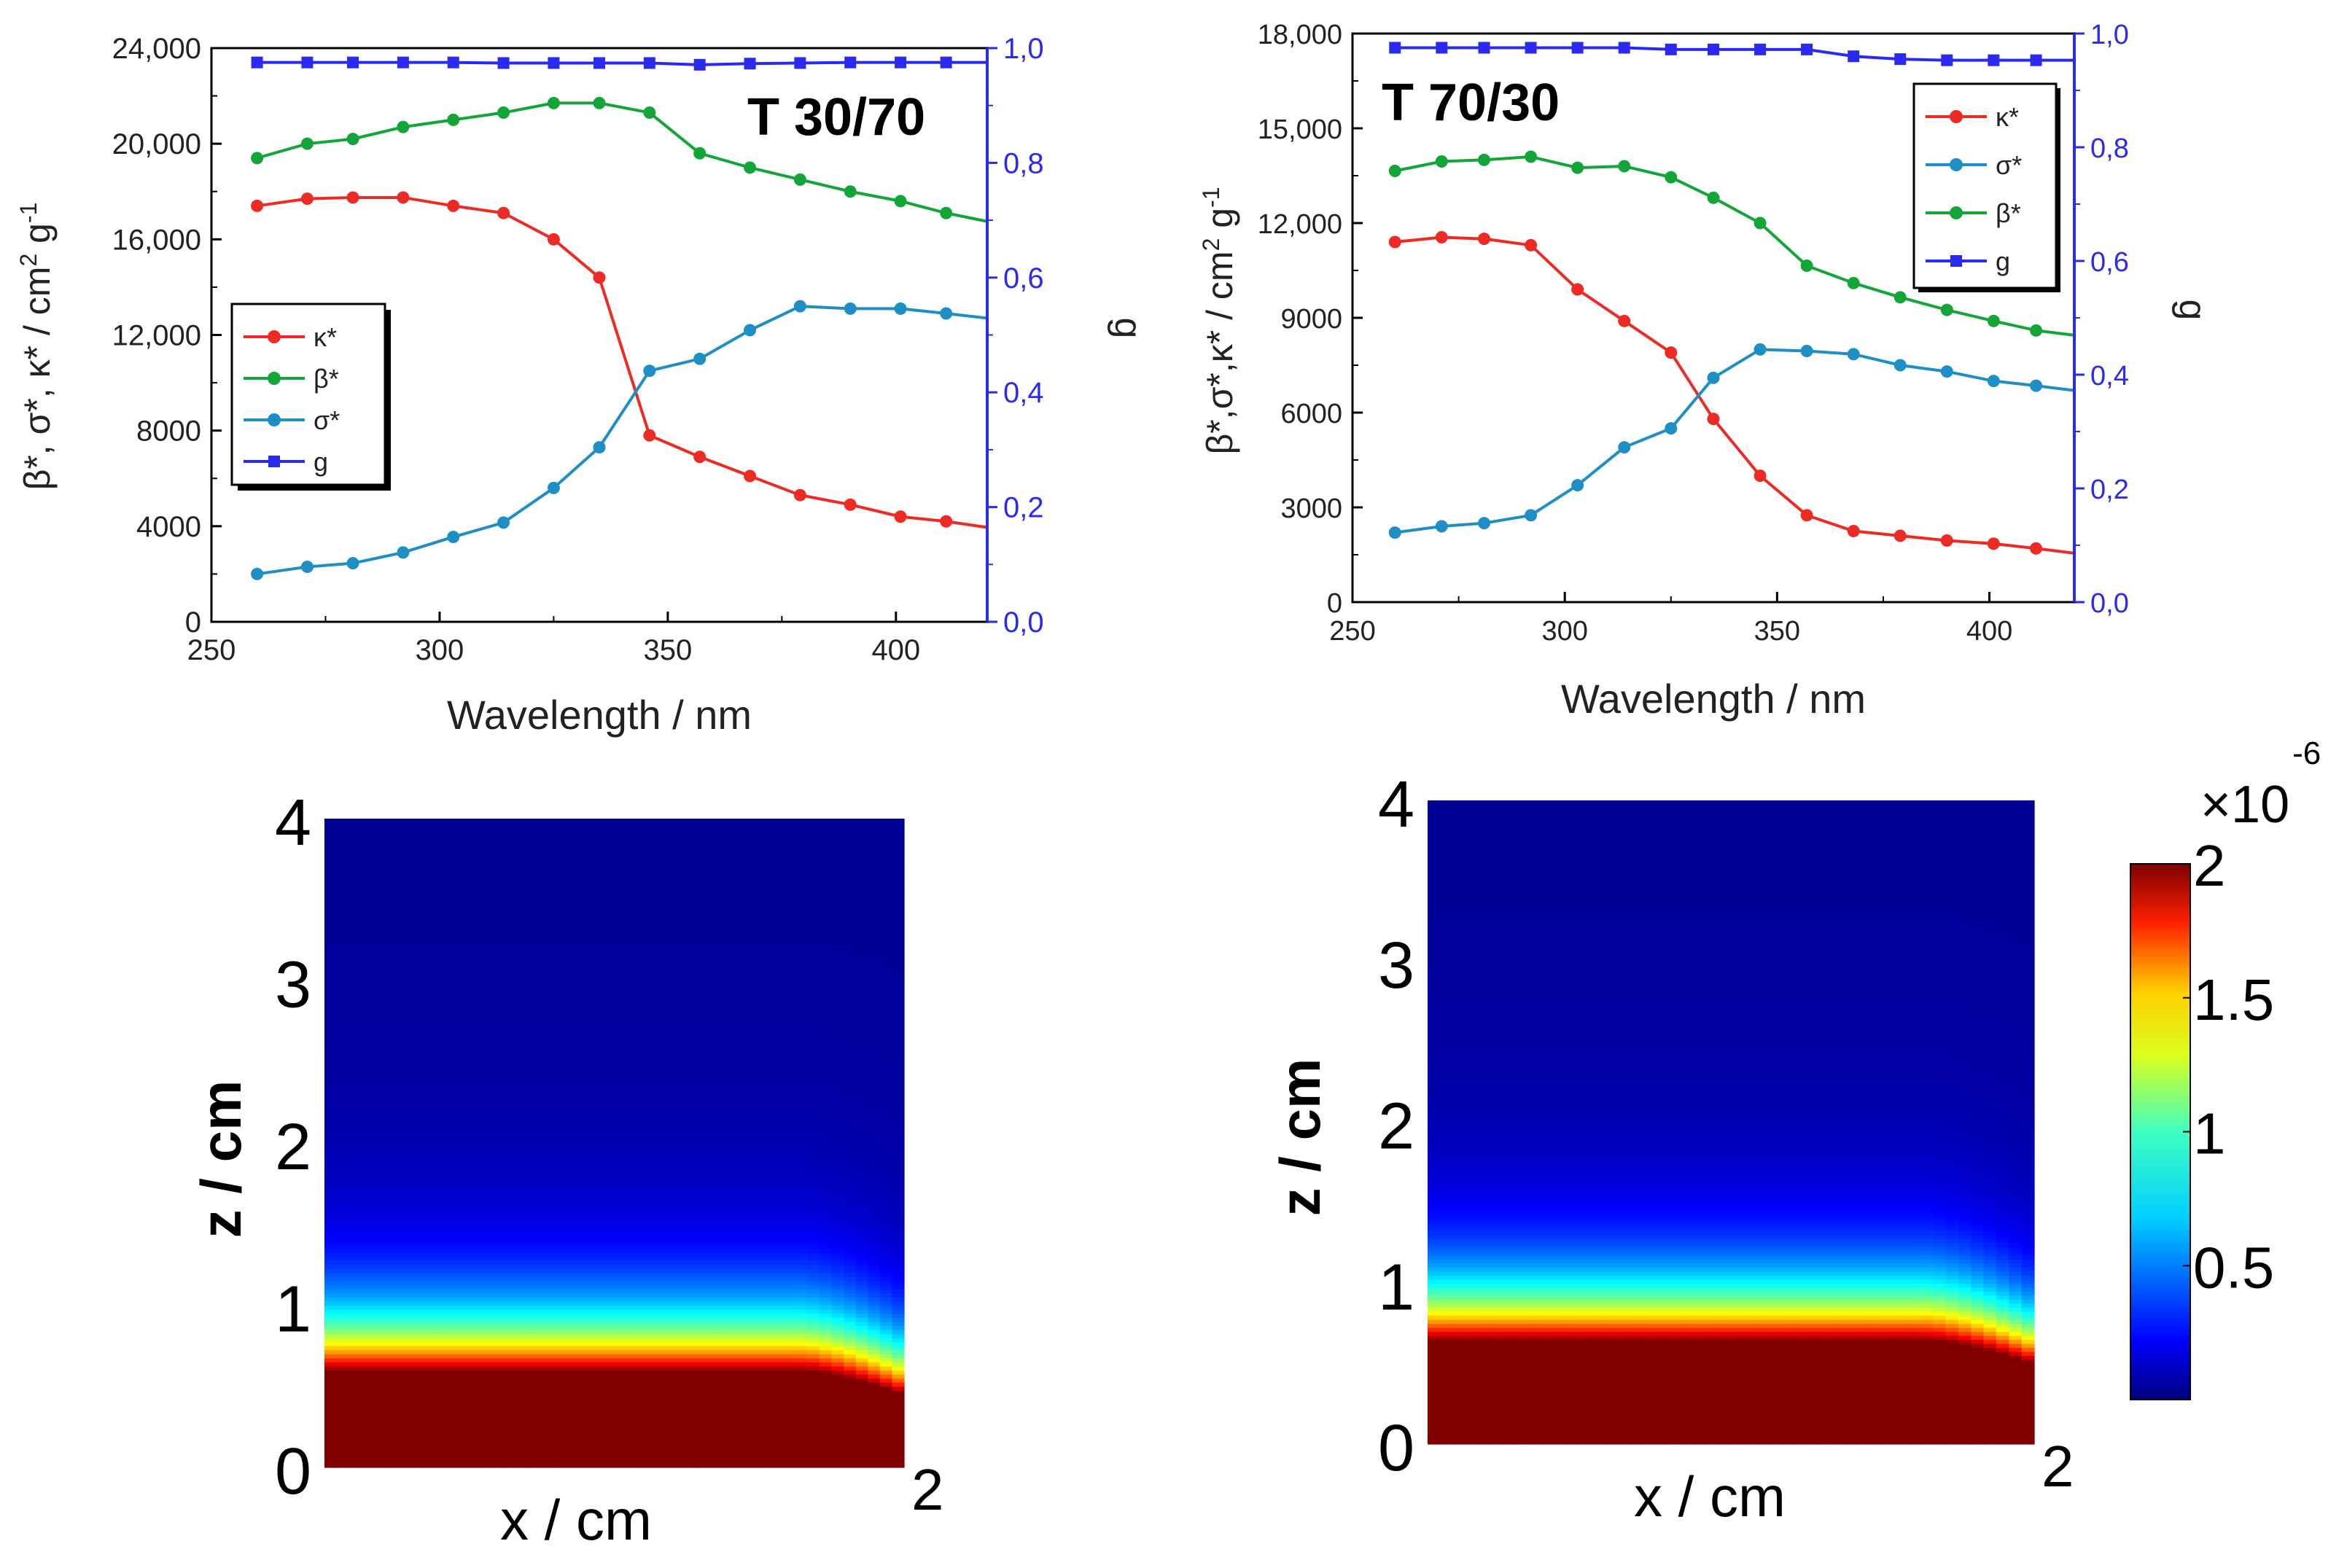 The height and width of the screenshot is (1568, 2347). Describe the element at coordinates (1732, 54) in the screenshot. I see `t7030-series-g` at that location.